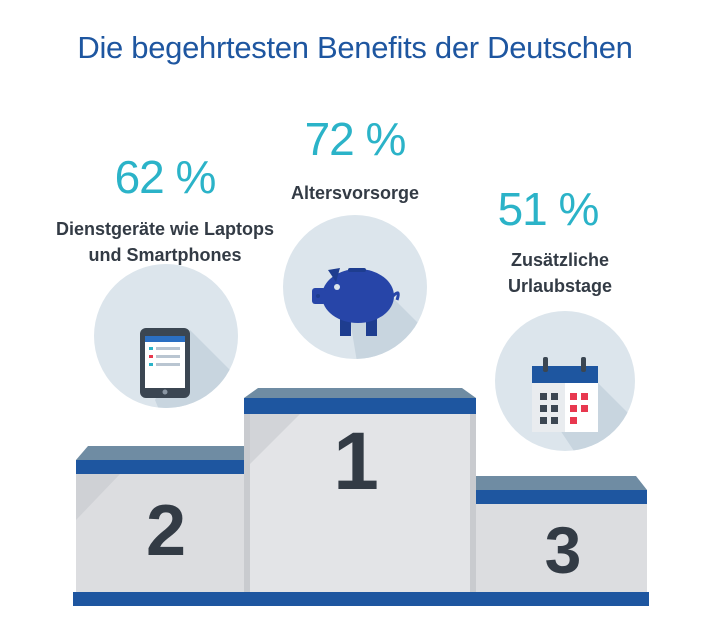 Image resolution: width=710 pixels, height=640 pixels. I want to click on piggy-bank-icon-circle, so click(355, 287).